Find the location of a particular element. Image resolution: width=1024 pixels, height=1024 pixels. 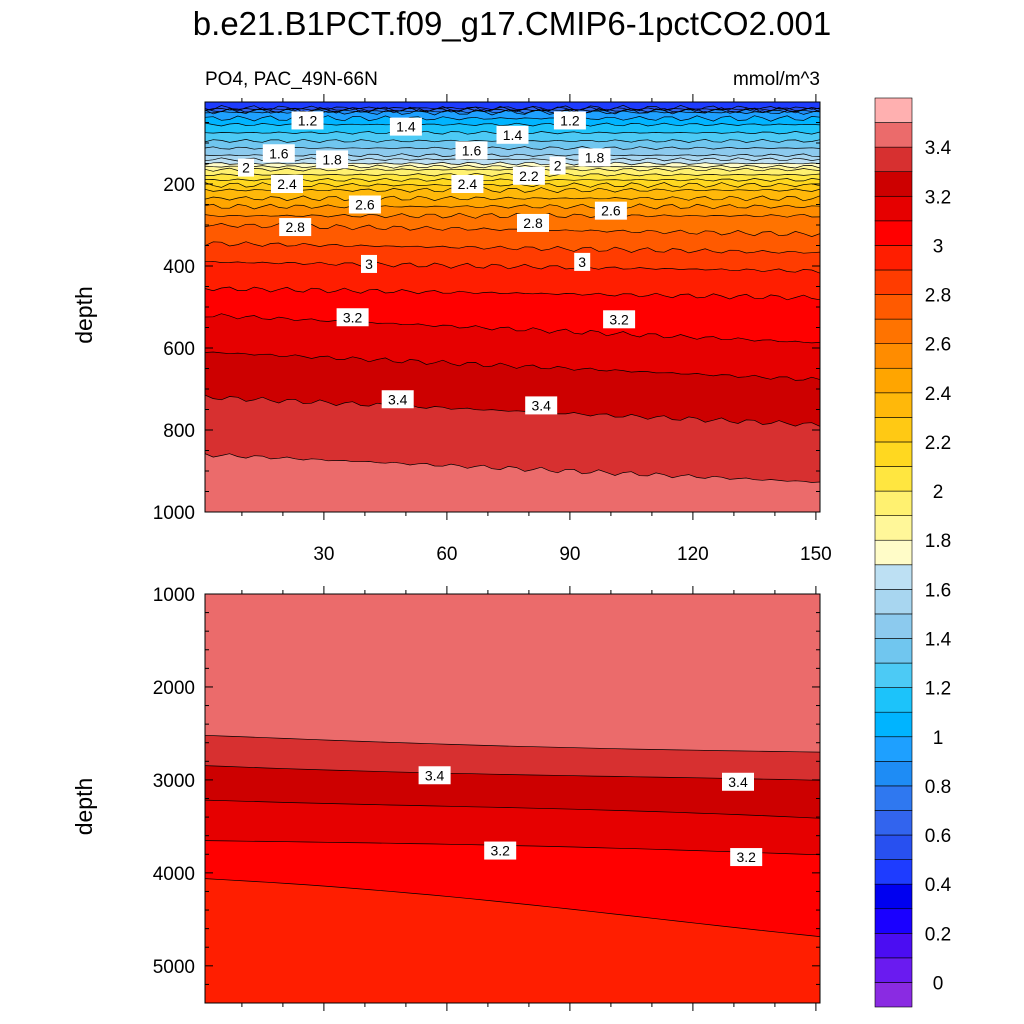

contour-label: 2.2 is located at coordinates (528, 175).